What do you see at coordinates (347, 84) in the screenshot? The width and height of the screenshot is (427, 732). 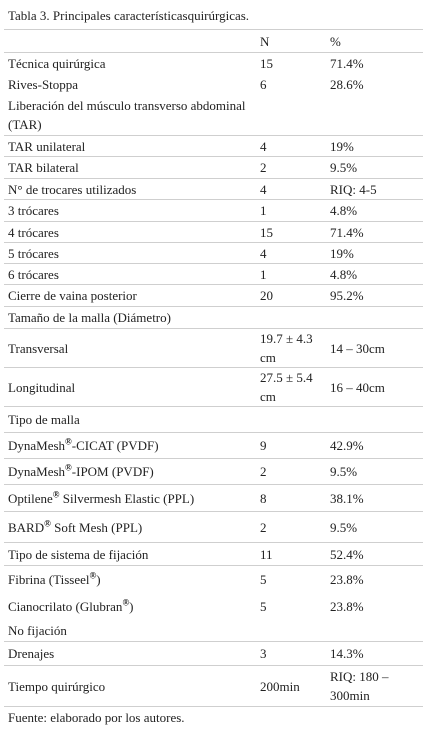 I see `table-cell: 28.6%` at bounding box center [347, 84].